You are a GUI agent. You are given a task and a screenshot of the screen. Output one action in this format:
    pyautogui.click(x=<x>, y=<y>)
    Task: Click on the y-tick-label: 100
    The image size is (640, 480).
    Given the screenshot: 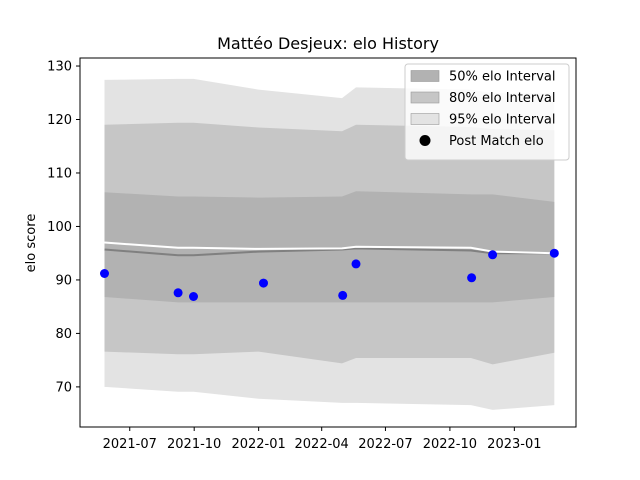 What is the action you would take?
    pyautogui.click(x=59, y=227)
    